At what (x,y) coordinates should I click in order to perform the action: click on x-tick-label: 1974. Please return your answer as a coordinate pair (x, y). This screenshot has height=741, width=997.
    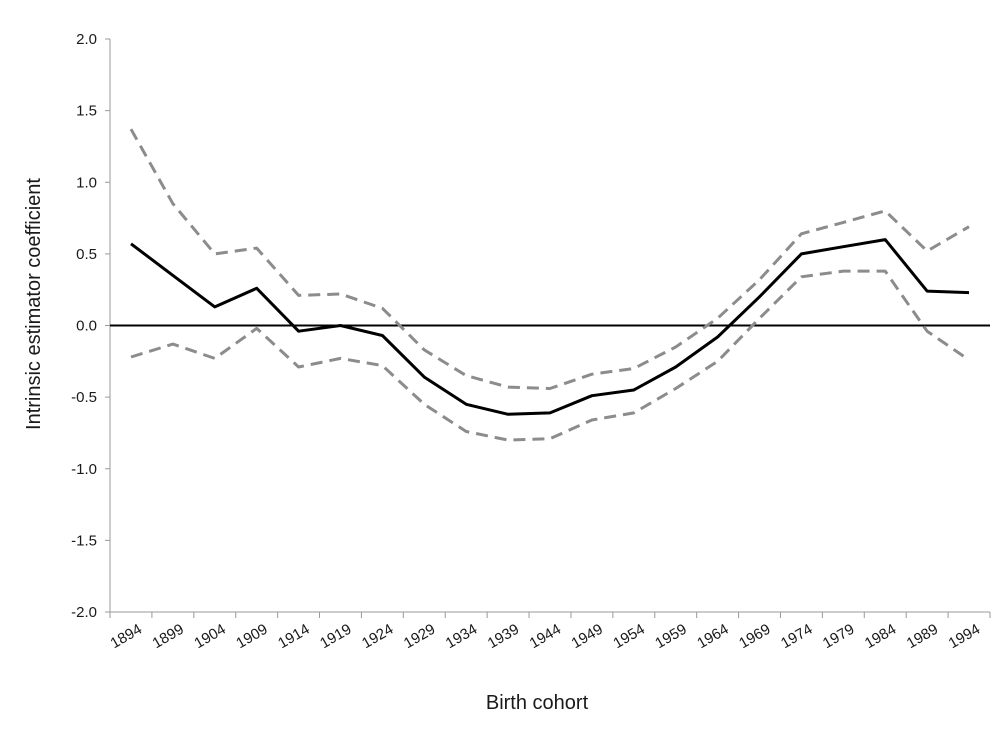
    Looking at the image, I should click on (796, 636).